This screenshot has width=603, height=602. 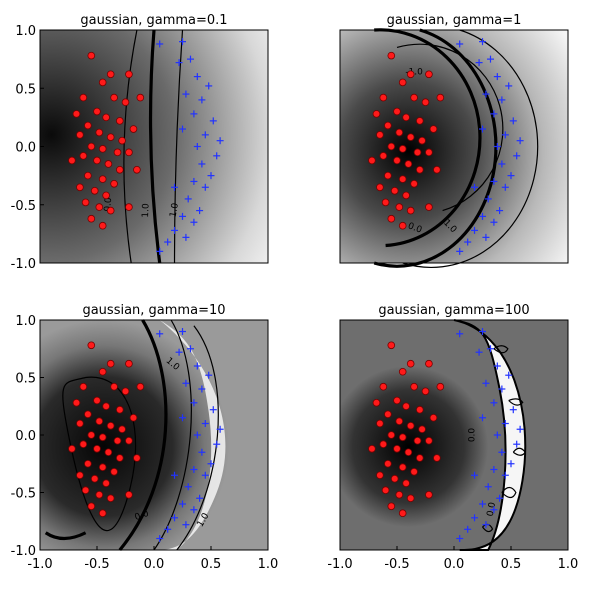 What do you see at coordinates (190, 435) in the screenshot?
I see `positive-region` at bounding box center [190, 435].